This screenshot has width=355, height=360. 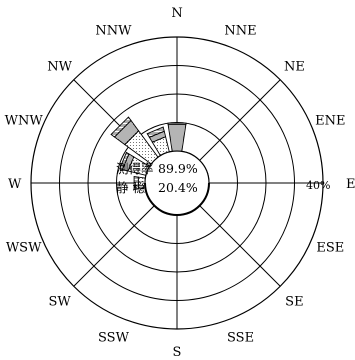 What do you see at coordinates (135, 168) in the screenshot?
I see `measurement-label: 測得率` at bounding box center [135, 168].